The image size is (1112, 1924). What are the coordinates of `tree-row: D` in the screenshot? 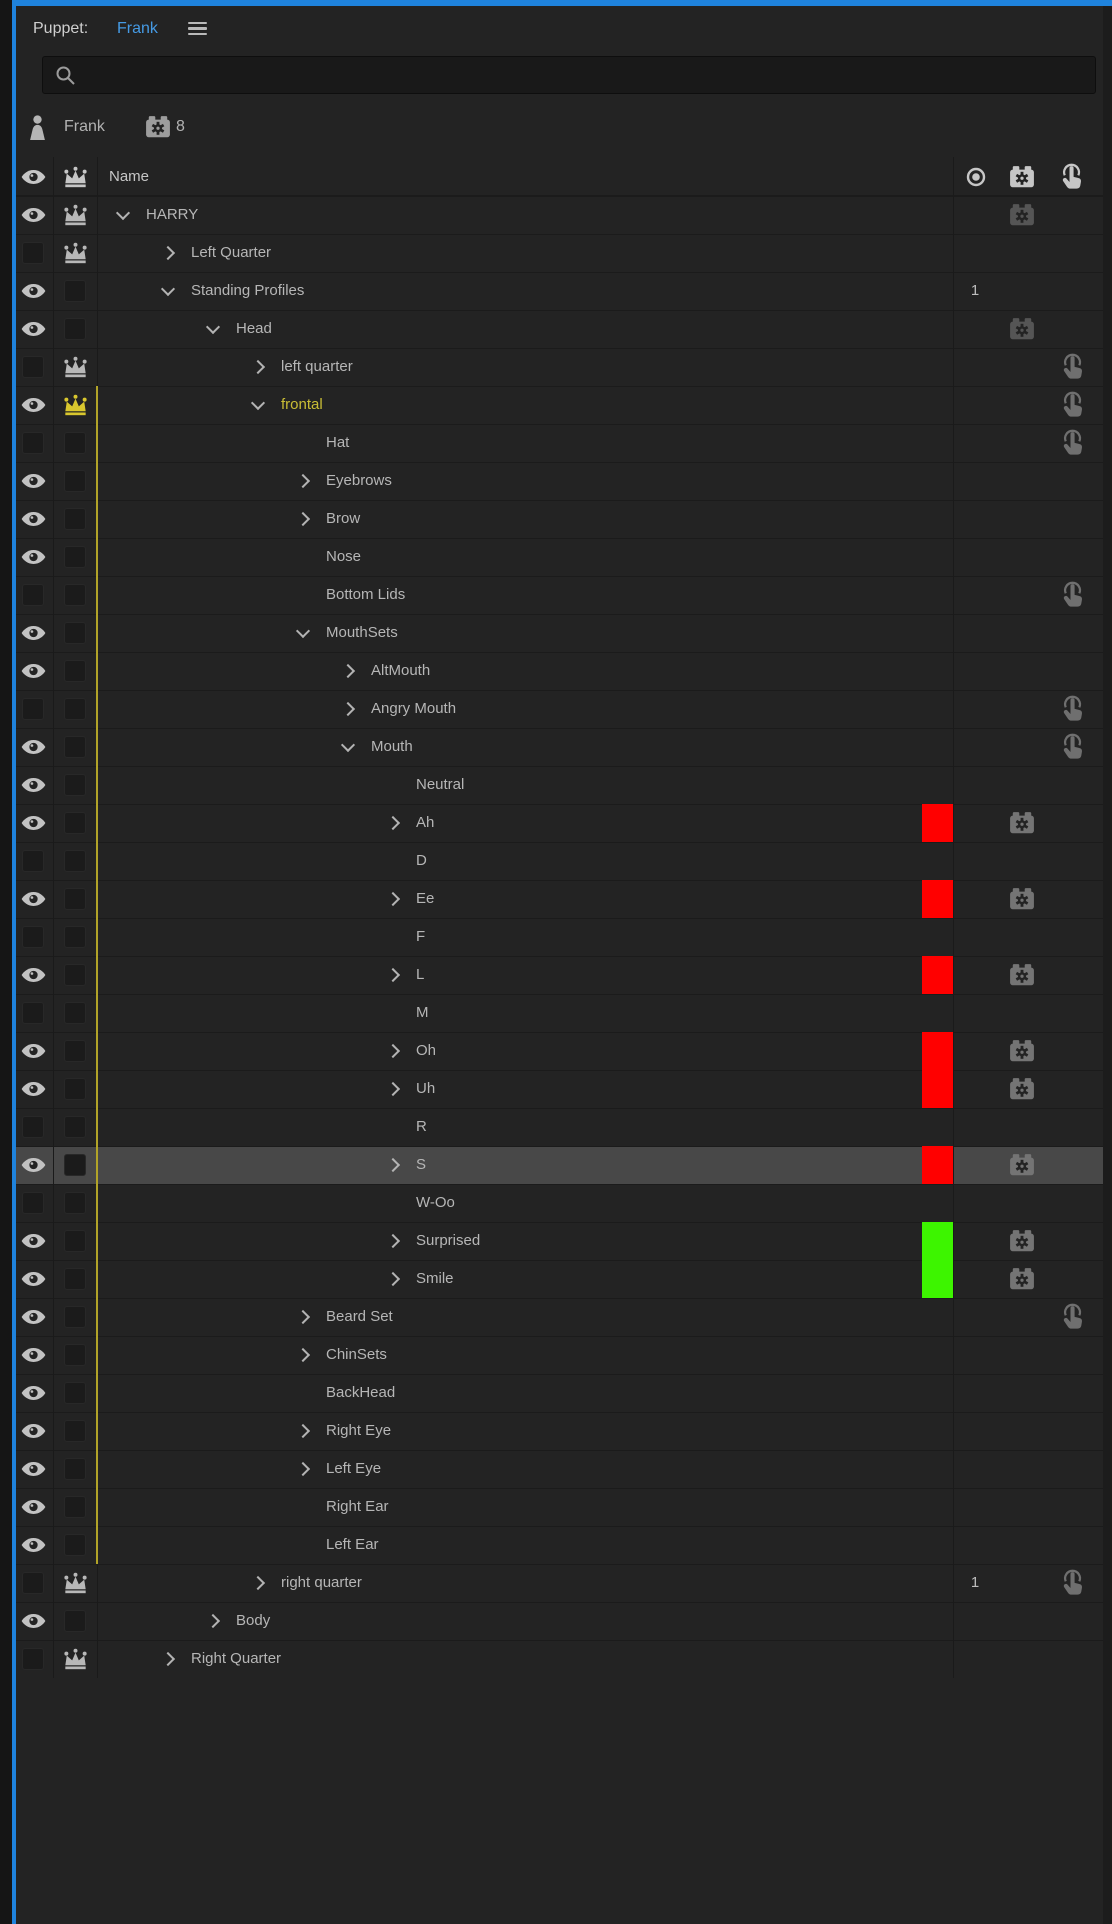 It's located at (564, 861).